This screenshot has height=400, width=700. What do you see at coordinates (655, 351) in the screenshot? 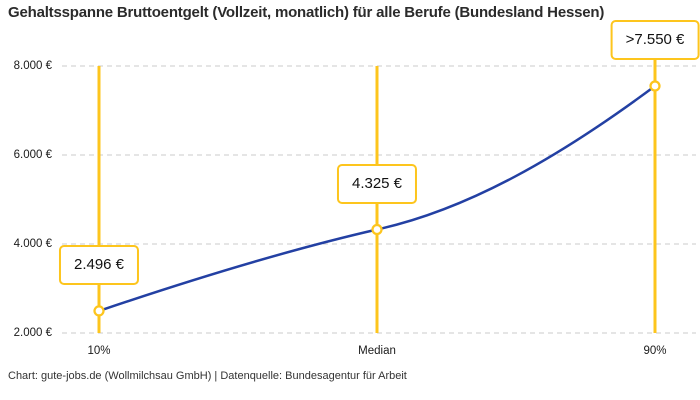
I see `x-axis-tick-label: 90%` at bounding box center [655, 351].